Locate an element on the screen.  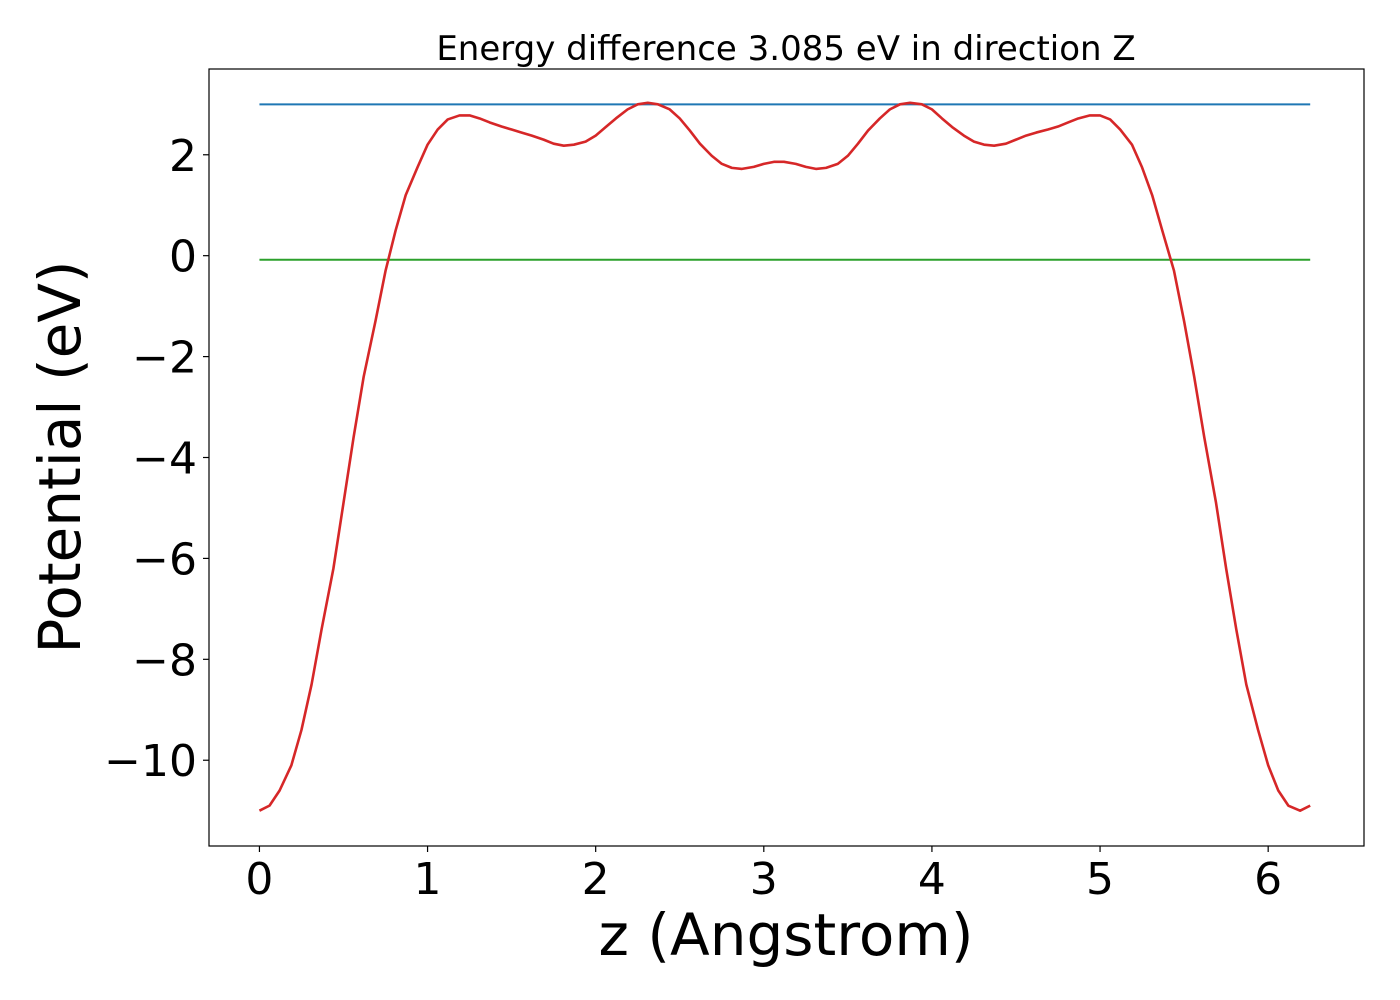
y-axis-ticks: 2 0 −2 −4 −6 −8 −10 is located at coordinates (156, 459).